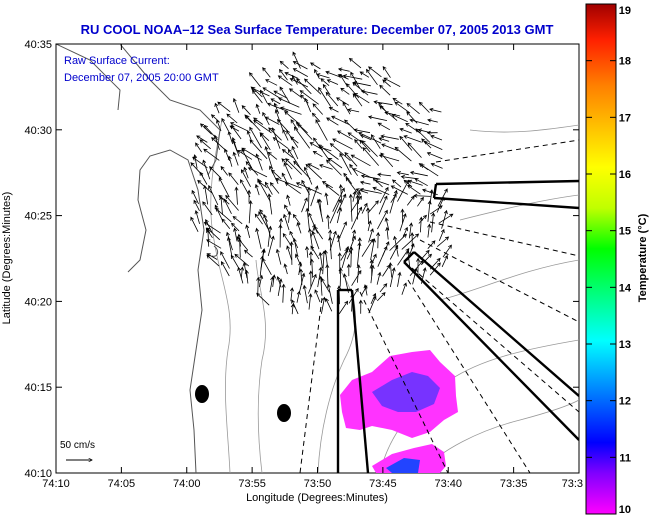  What do you see at coordinates (572, 484) in the screenshot?
I see `x-tick-label: 73:3` at bounding box center [572, 484].